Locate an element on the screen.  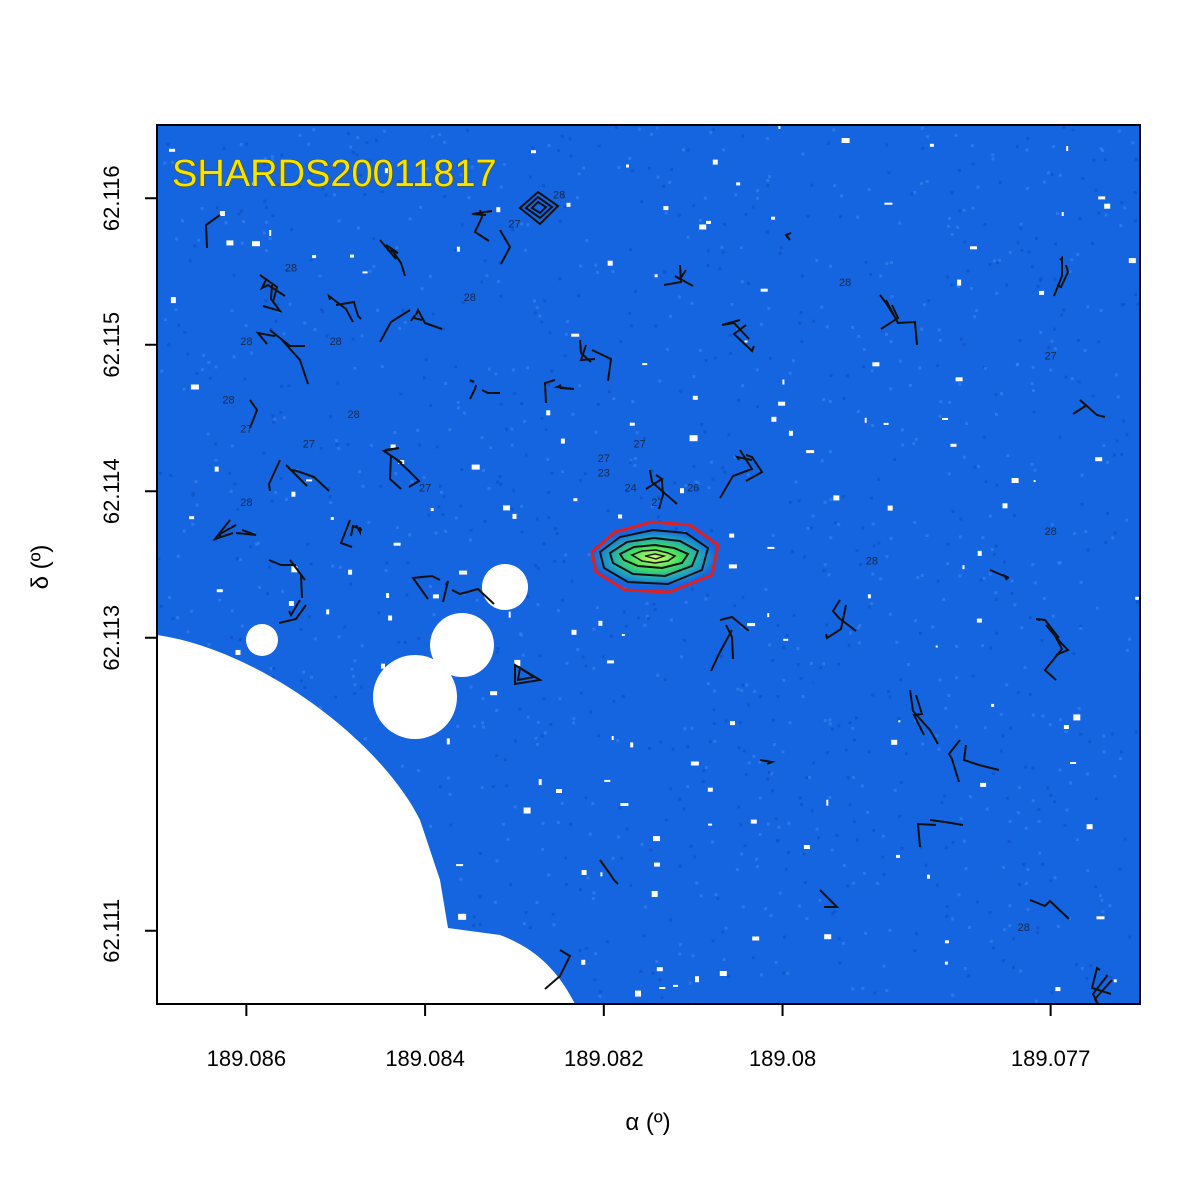
x-axis-label: α (º) is located at coordinates (647, 1122).